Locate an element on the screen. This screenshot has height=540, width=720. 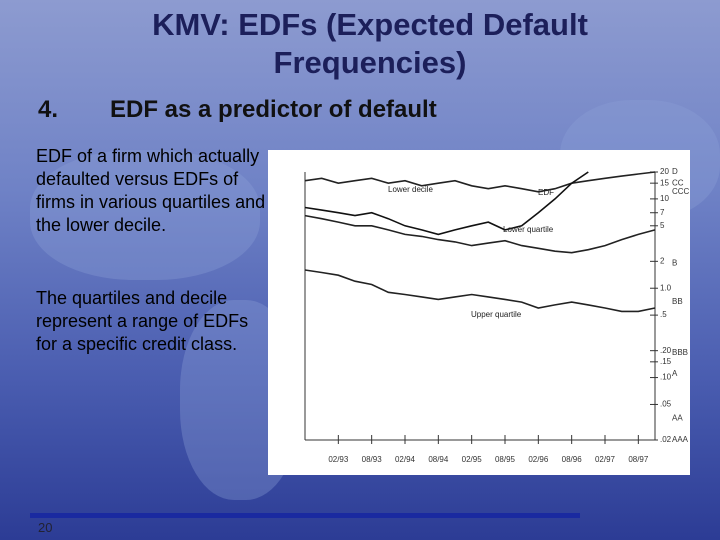
slide-title: KMV: EDFs (Expected Default Frequencies) is located at coordinates (370, 43).